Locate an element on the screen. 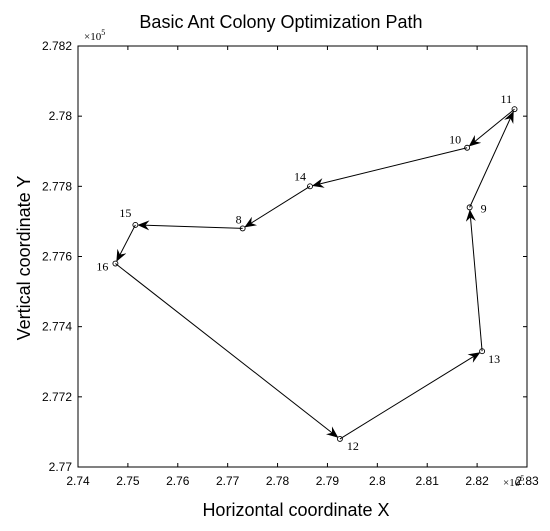 The width and height of the screenshot is (550, 531). x-tick-label: 2.76 is located at coordinates (178, 481).